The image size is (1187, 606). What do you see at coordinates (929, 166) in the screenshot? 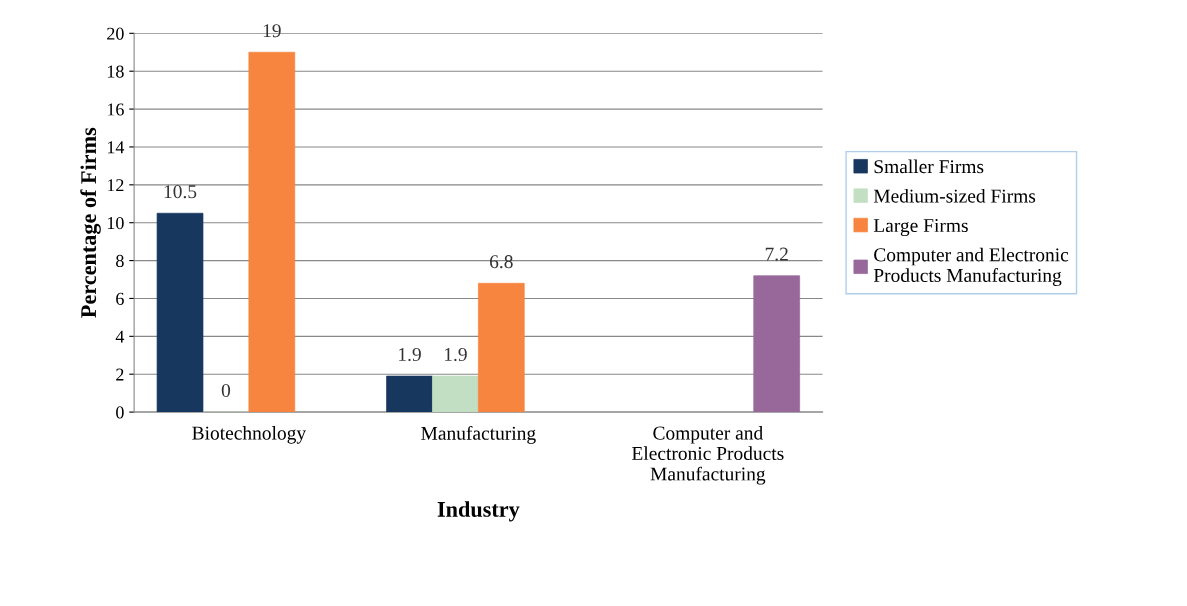
I see `legend-label: Smaller Firms` at bounding box center [929, 166].